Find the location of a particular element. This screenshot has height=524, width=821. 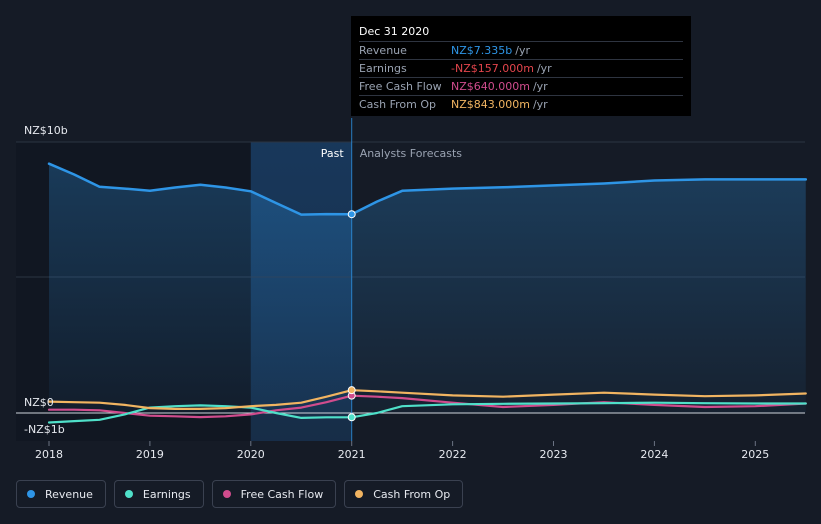

x-tick-label: 2019 is located at coordinates (150, 454).